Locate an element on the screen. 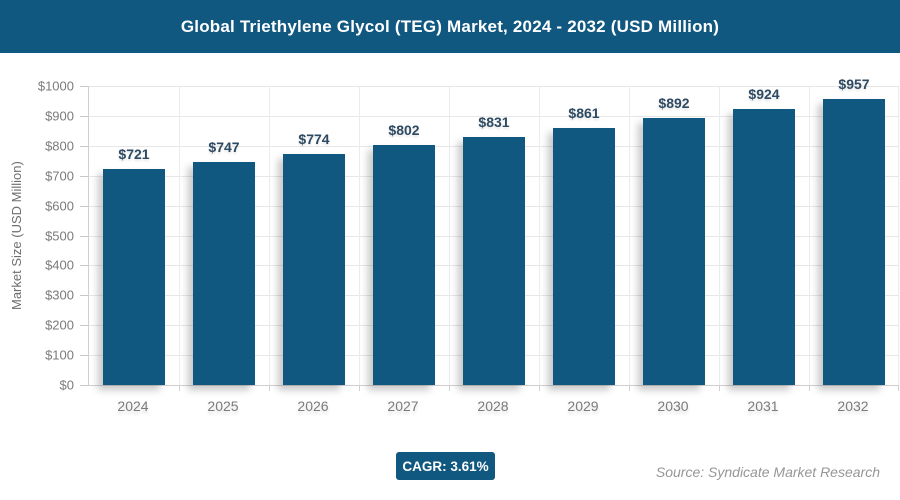 This screenshot has height=500, width=900. x-axis-labels: 2024 2025 2026 2027 2028 2029 2030 2031 2032 is located at coordinates (493, 408).